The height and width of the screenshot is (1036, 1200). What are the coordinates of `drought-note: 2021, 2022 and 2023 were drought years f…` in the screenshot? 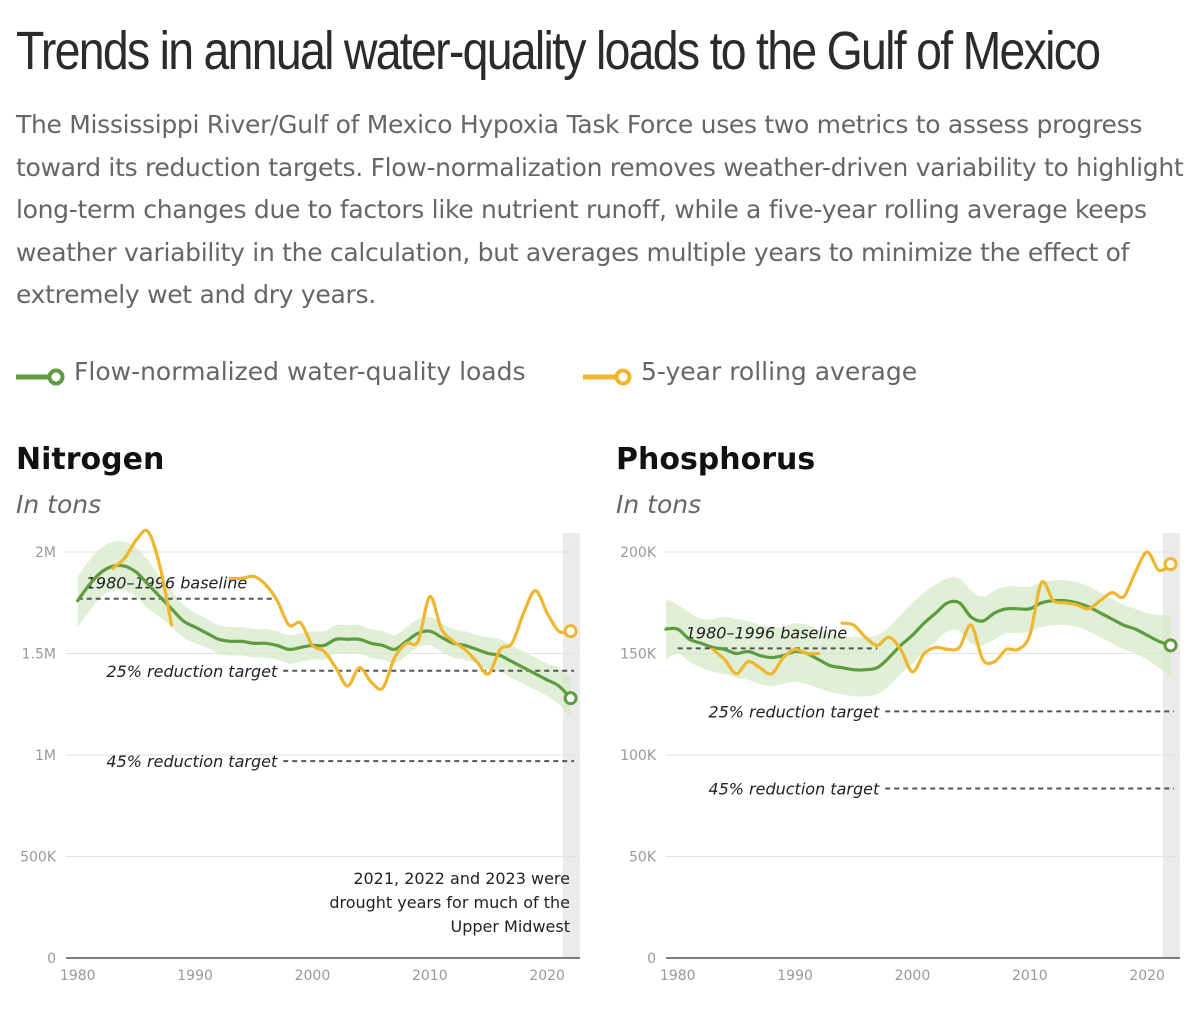 It's located at (449, 902).